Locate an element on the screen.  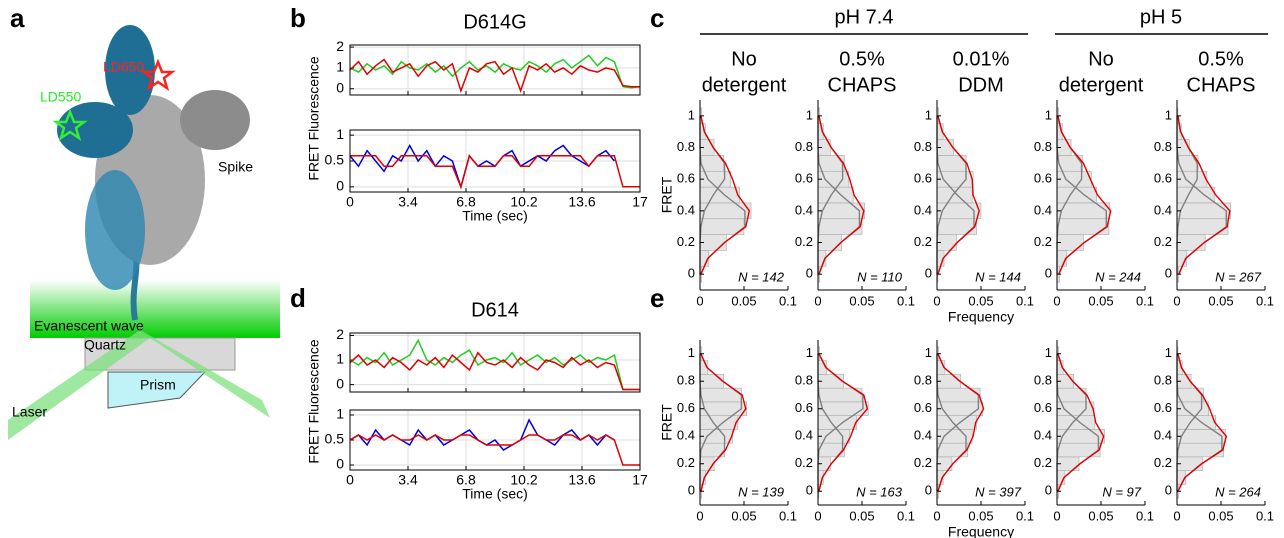
annotation: N = 244 is located at coordinates (1118, 276).